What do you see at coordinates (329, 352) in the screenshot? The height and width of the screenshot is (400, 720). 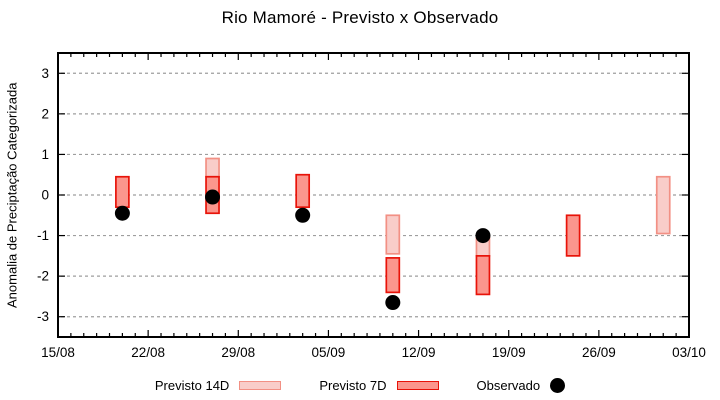 I see `x-tick-label: 05/09` at bounding box center [329, 352].